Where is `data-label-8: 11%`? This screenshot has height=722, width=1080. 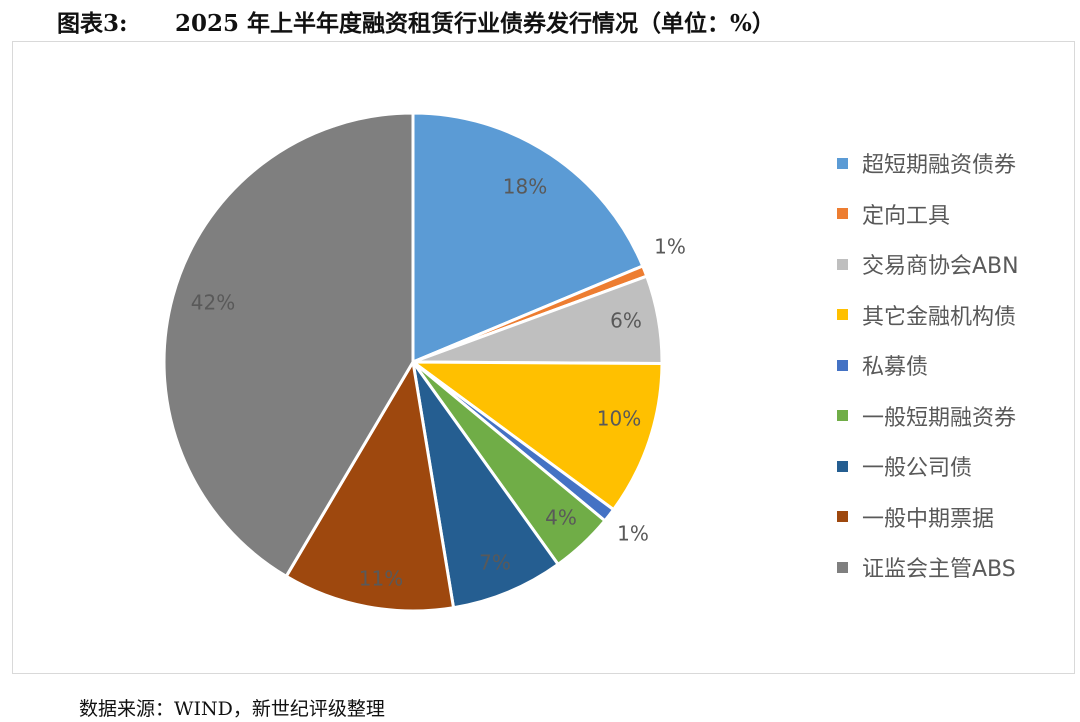 data-label-8: 11% is located at coordinates (381, 579).